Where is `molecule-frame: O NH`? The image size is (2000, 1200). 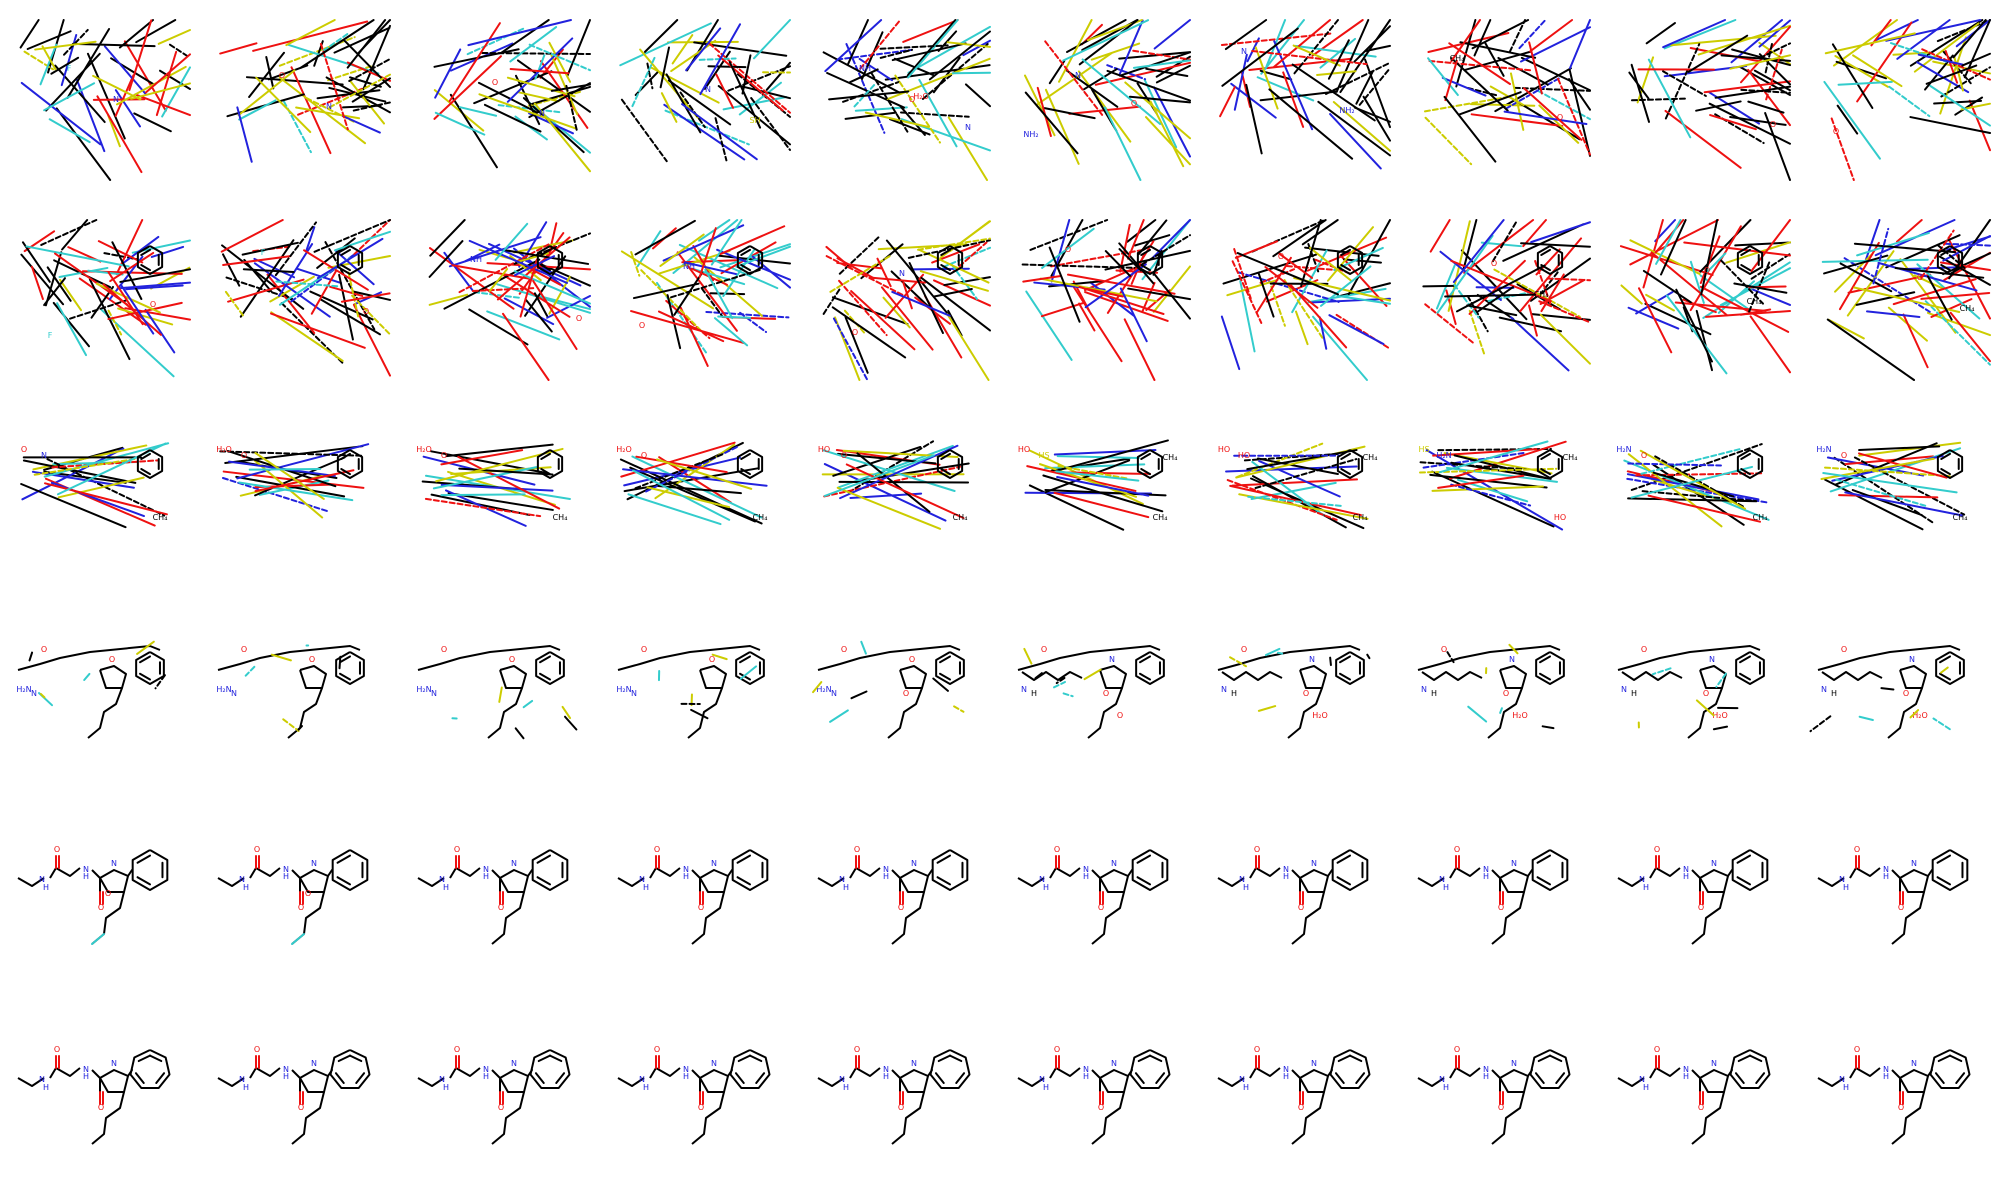
molecule-frame: O NH is located at coordinates (500, 300).